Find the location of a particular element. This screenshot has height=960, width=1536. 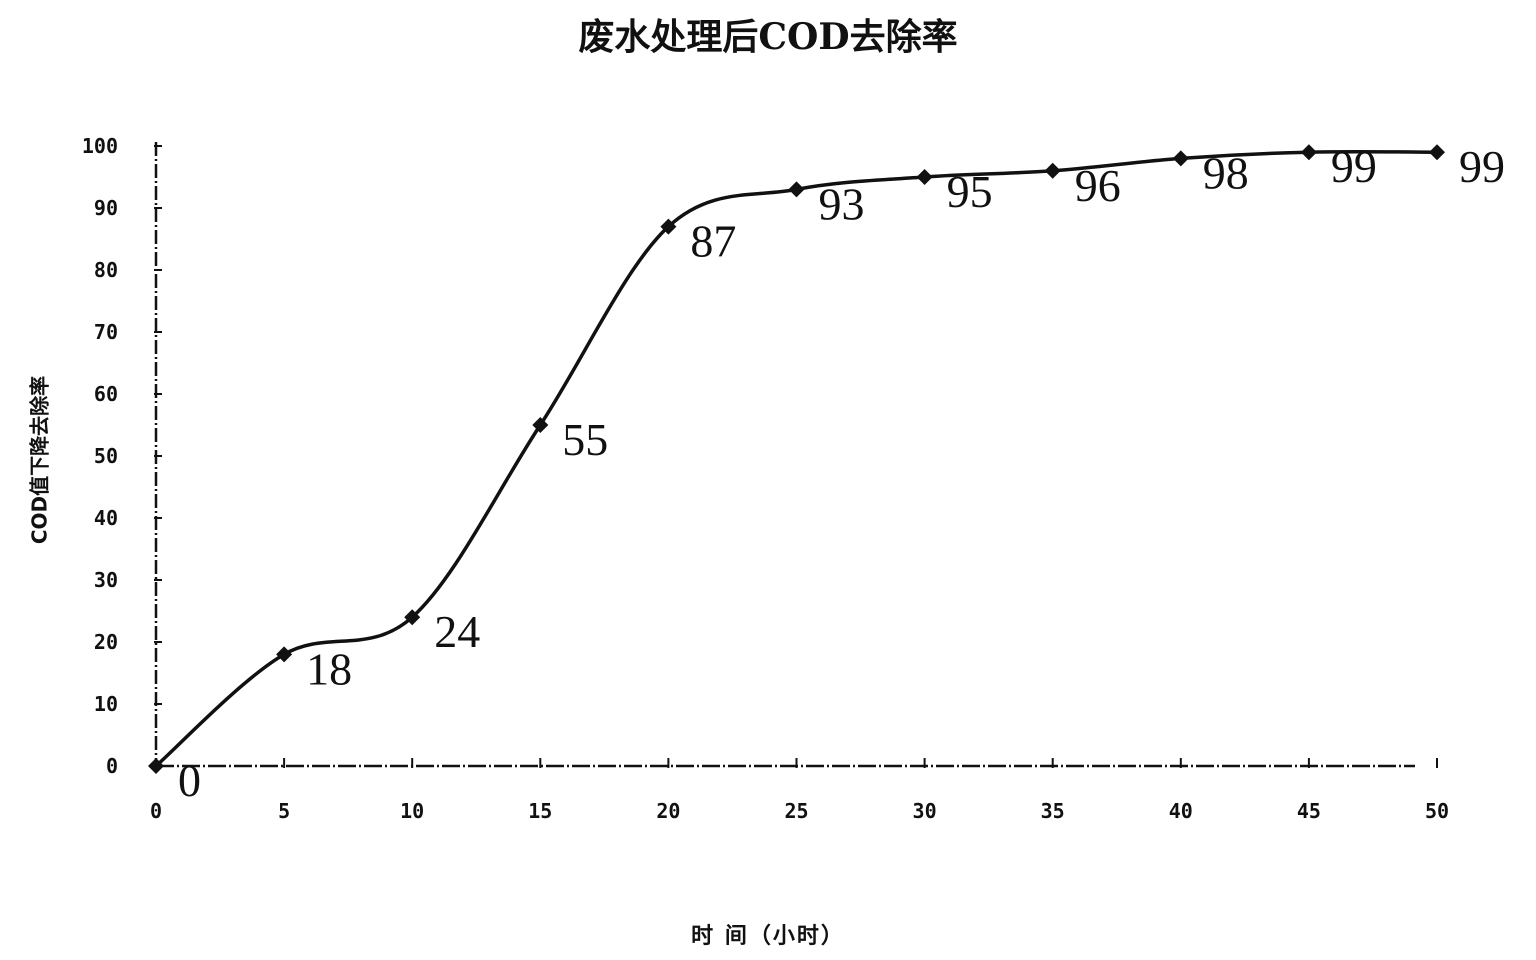

x-tick-label: 40 is located at coordinates (1181, 811).